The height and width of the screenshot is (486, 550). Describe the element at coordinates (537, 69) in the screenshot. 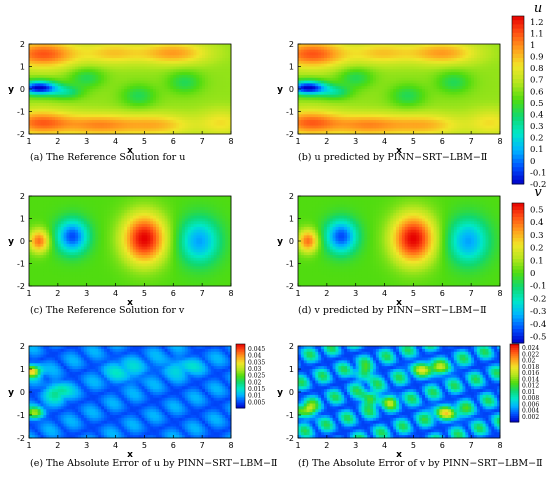

I see `colorbar-tick-label: 0.8` at that location.